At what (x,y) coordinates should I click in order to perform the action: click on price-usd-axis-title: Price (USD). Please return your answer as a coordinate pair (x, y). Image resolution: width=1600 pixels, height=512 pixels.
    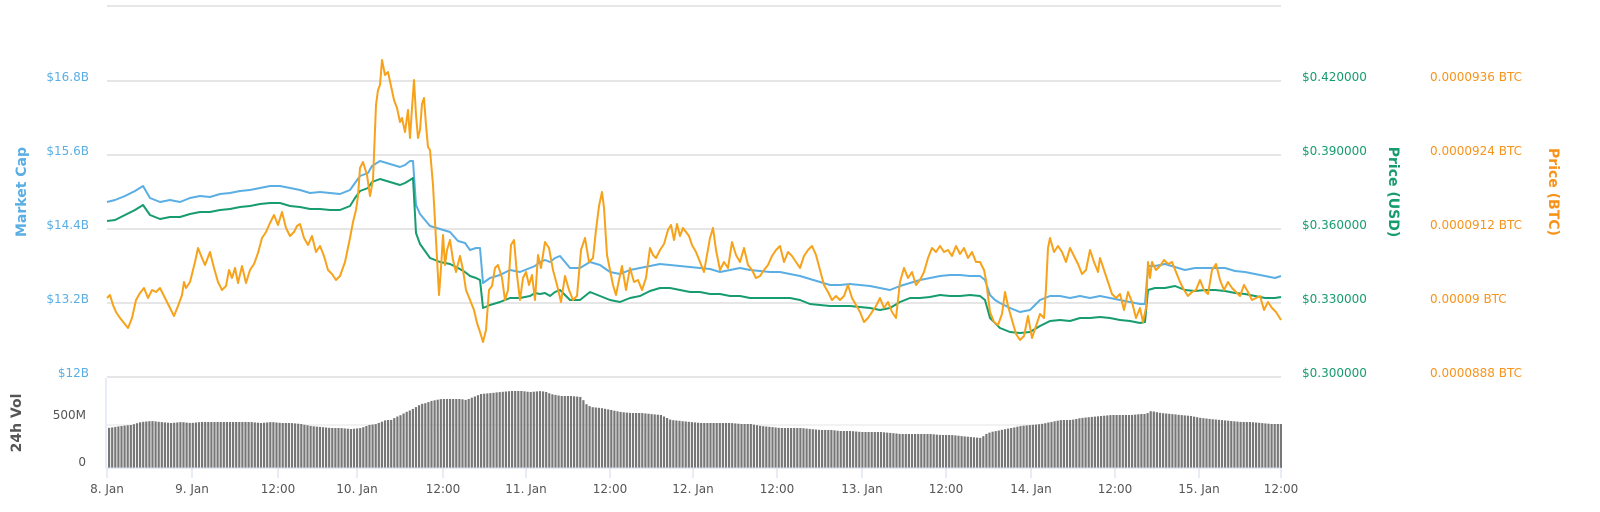
    Looking at the image, I should click on (1393, 192).